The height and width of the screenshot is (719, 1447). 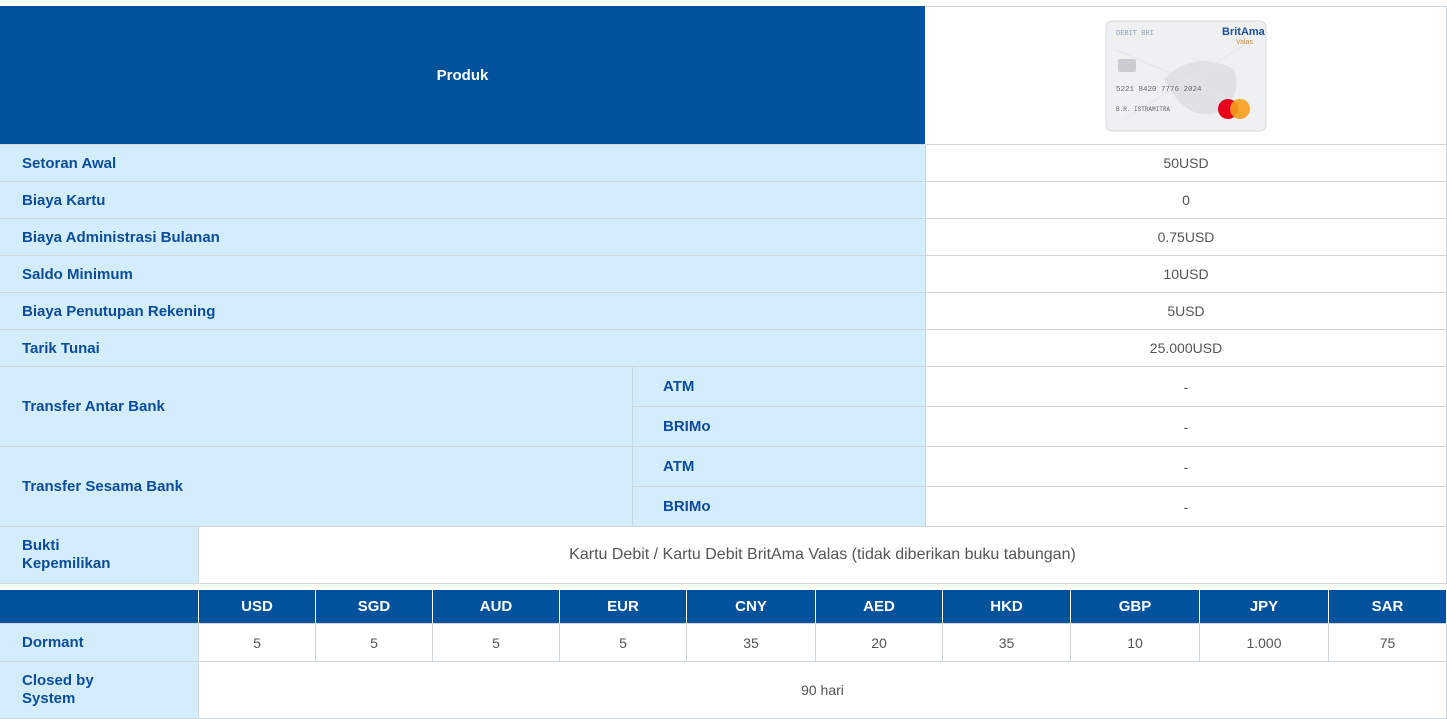 I want to click on dormant-value-text: 75, so click(x=1387, y=642).